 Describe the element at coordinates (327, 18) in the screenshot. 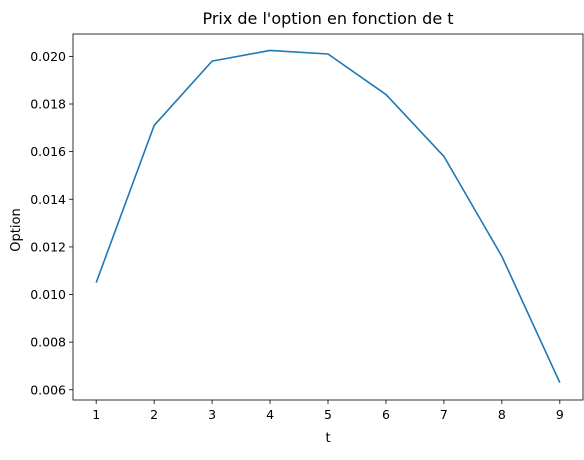

I see `chart-title: Prix de l'option en fonction de t` at that location.